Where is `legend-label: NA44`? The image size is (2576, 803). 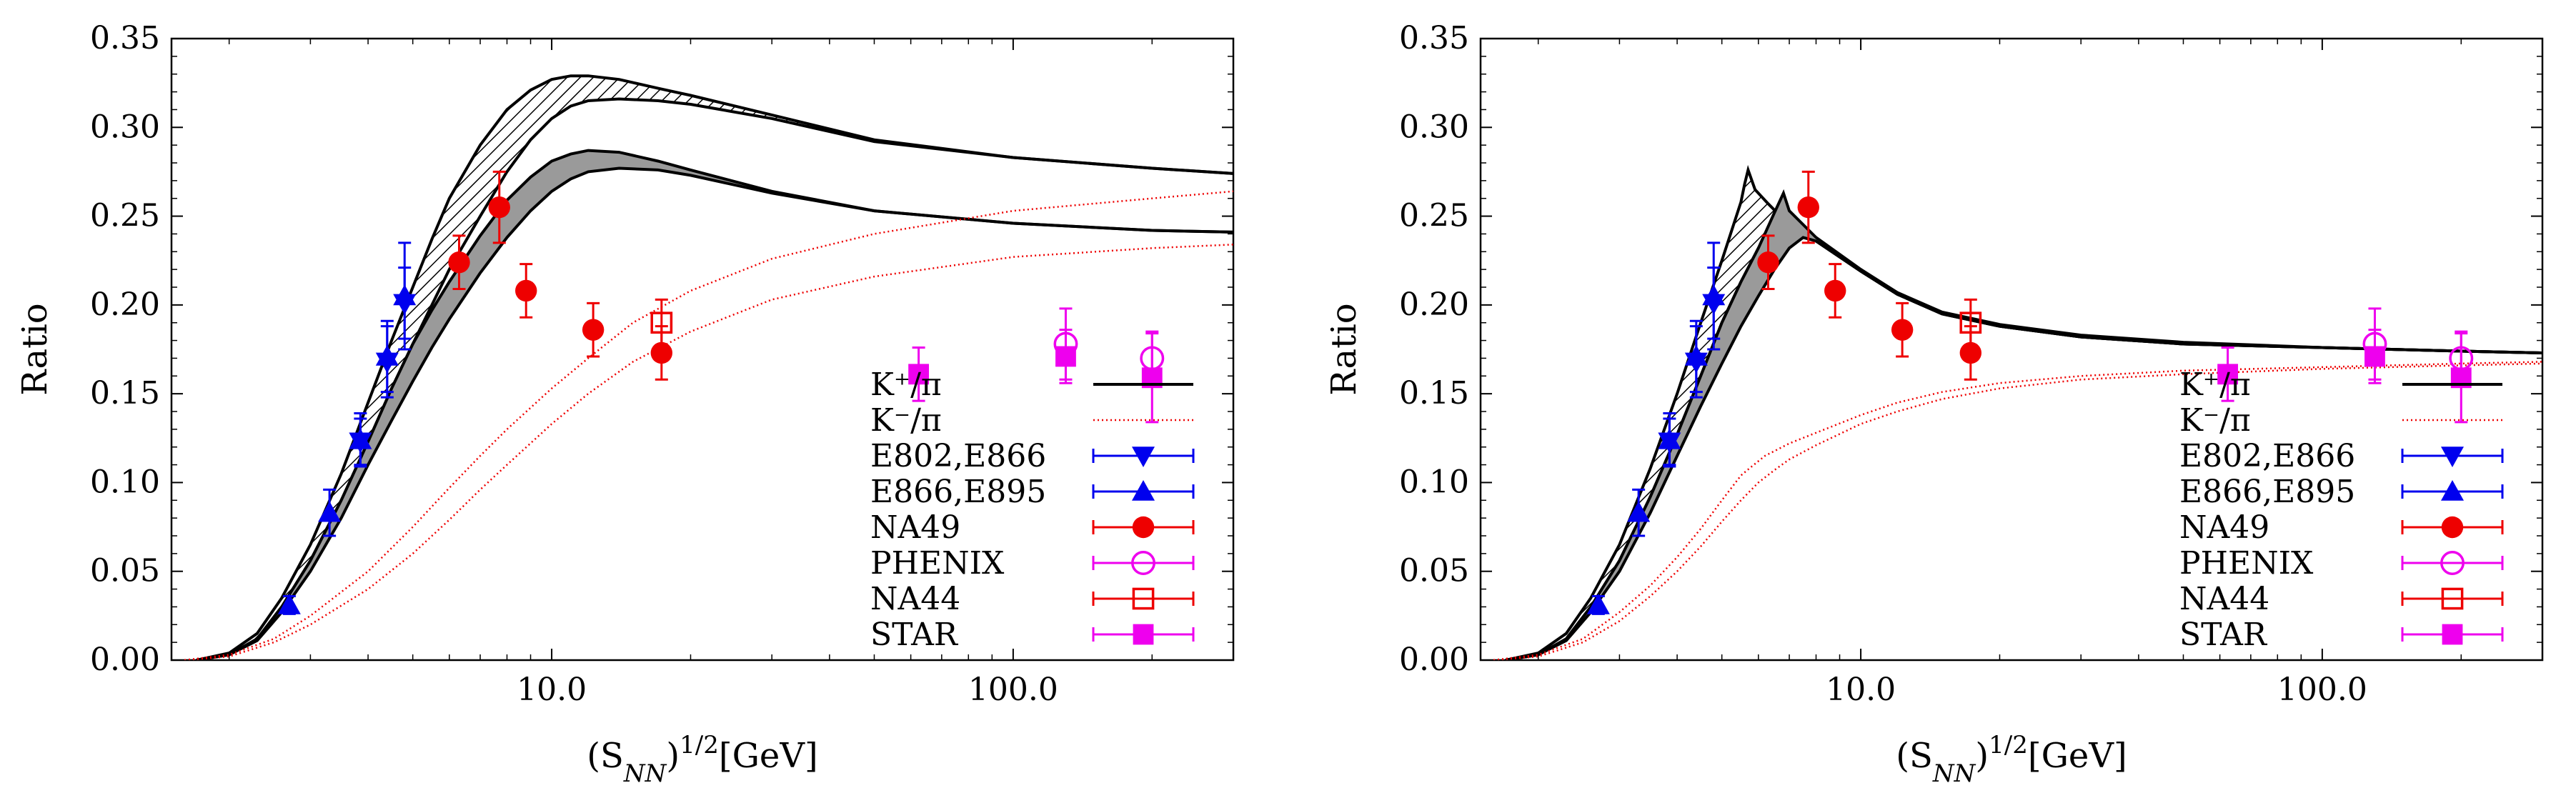 legend-label: NA44 is located at coordinates (915, 599).